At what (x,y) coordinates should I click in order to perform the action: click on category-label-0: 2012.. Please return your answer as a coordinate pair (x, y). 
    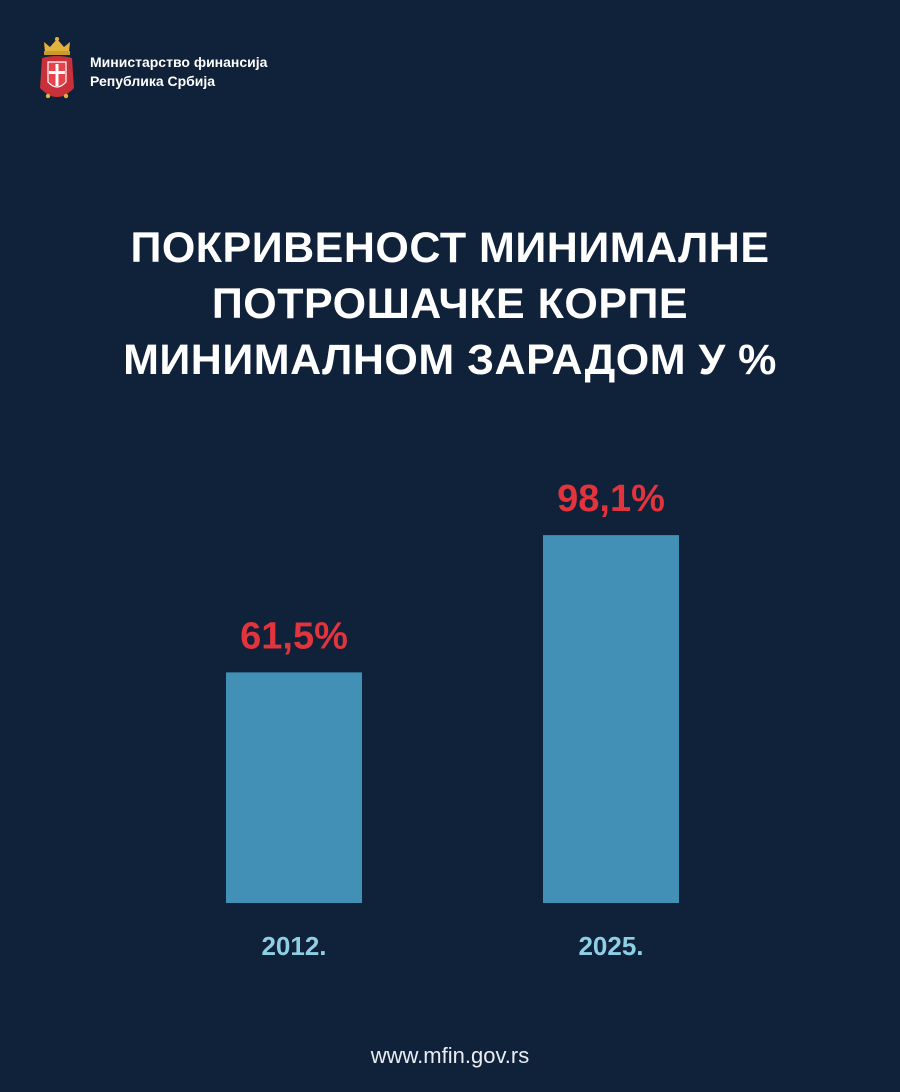
    Looking at the image, I should click on (293, 946).